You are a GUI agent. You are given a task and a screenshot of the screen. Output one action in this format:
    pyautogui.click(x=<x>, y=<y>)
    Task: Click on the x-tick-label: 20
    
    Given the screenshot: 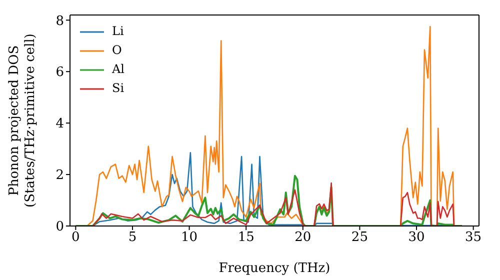 What is the action you would take?
    pyautogui.click(x=303, y=238)
    